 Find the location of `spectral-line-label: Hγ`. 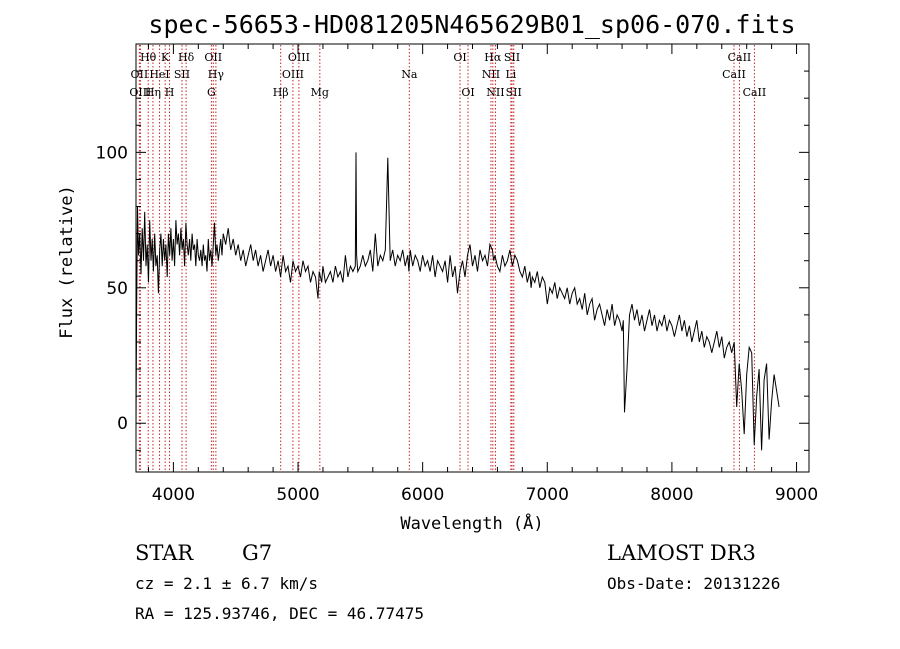

spectral-line-label: Hγ is located at coordinates (216, 74).